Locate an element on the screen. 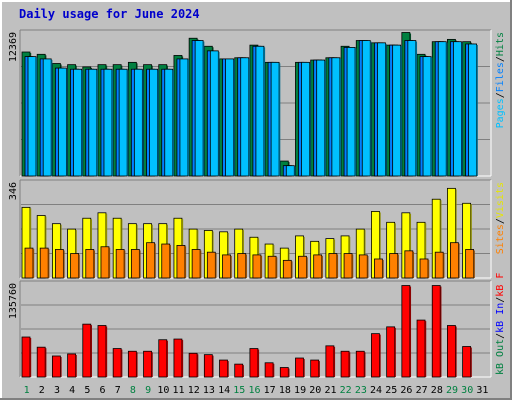 The width and height of the screenshot is (512, 404). legend-entry: Hits is located at coordinates (500, 44).